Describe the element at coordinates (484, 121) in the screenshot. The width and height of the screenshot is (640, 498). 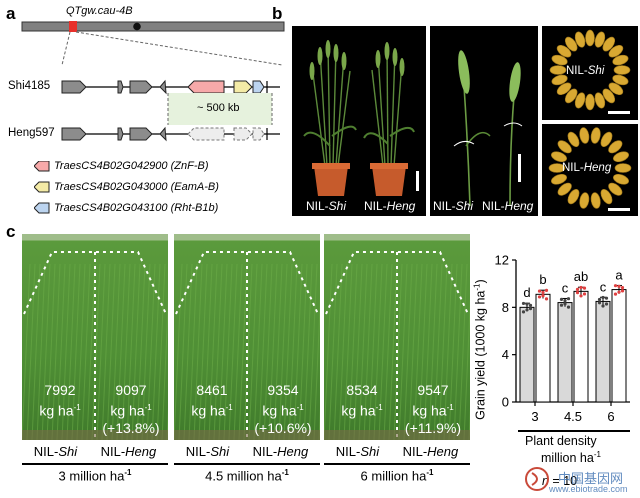
I see `spikes-photo: NIL-Shi NIL-Heng` at that location.